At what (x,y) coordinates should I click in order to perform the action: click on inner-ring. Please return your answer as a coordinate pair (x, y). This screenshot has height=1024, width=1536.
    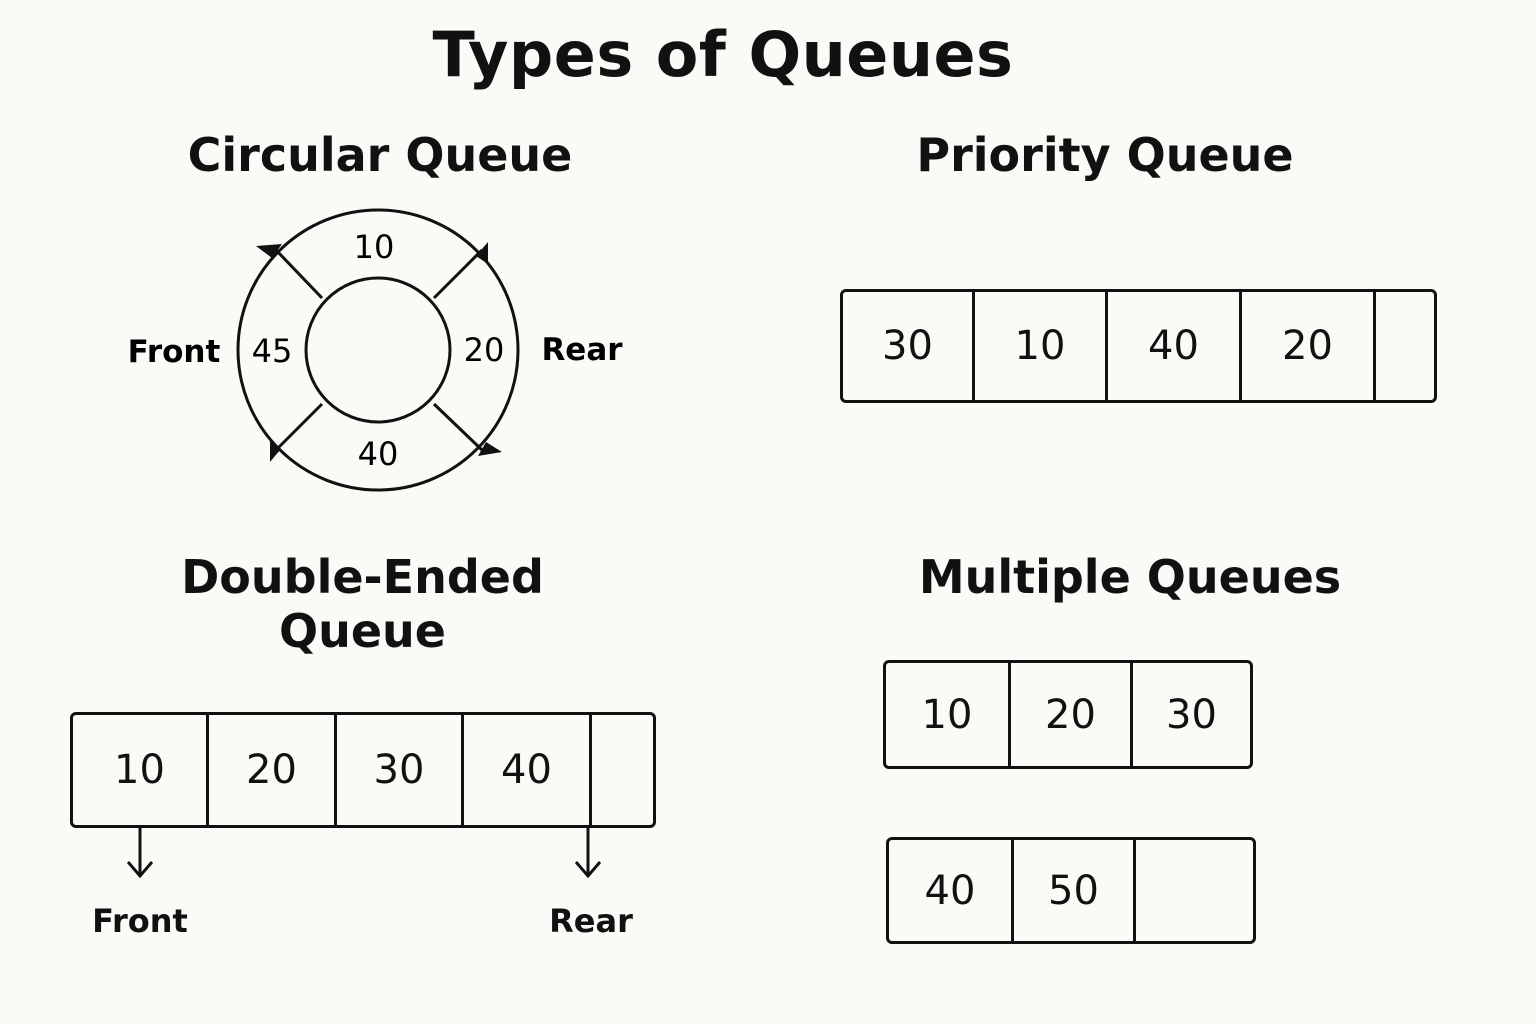
    Looking at the image, I should click on (378, 350).